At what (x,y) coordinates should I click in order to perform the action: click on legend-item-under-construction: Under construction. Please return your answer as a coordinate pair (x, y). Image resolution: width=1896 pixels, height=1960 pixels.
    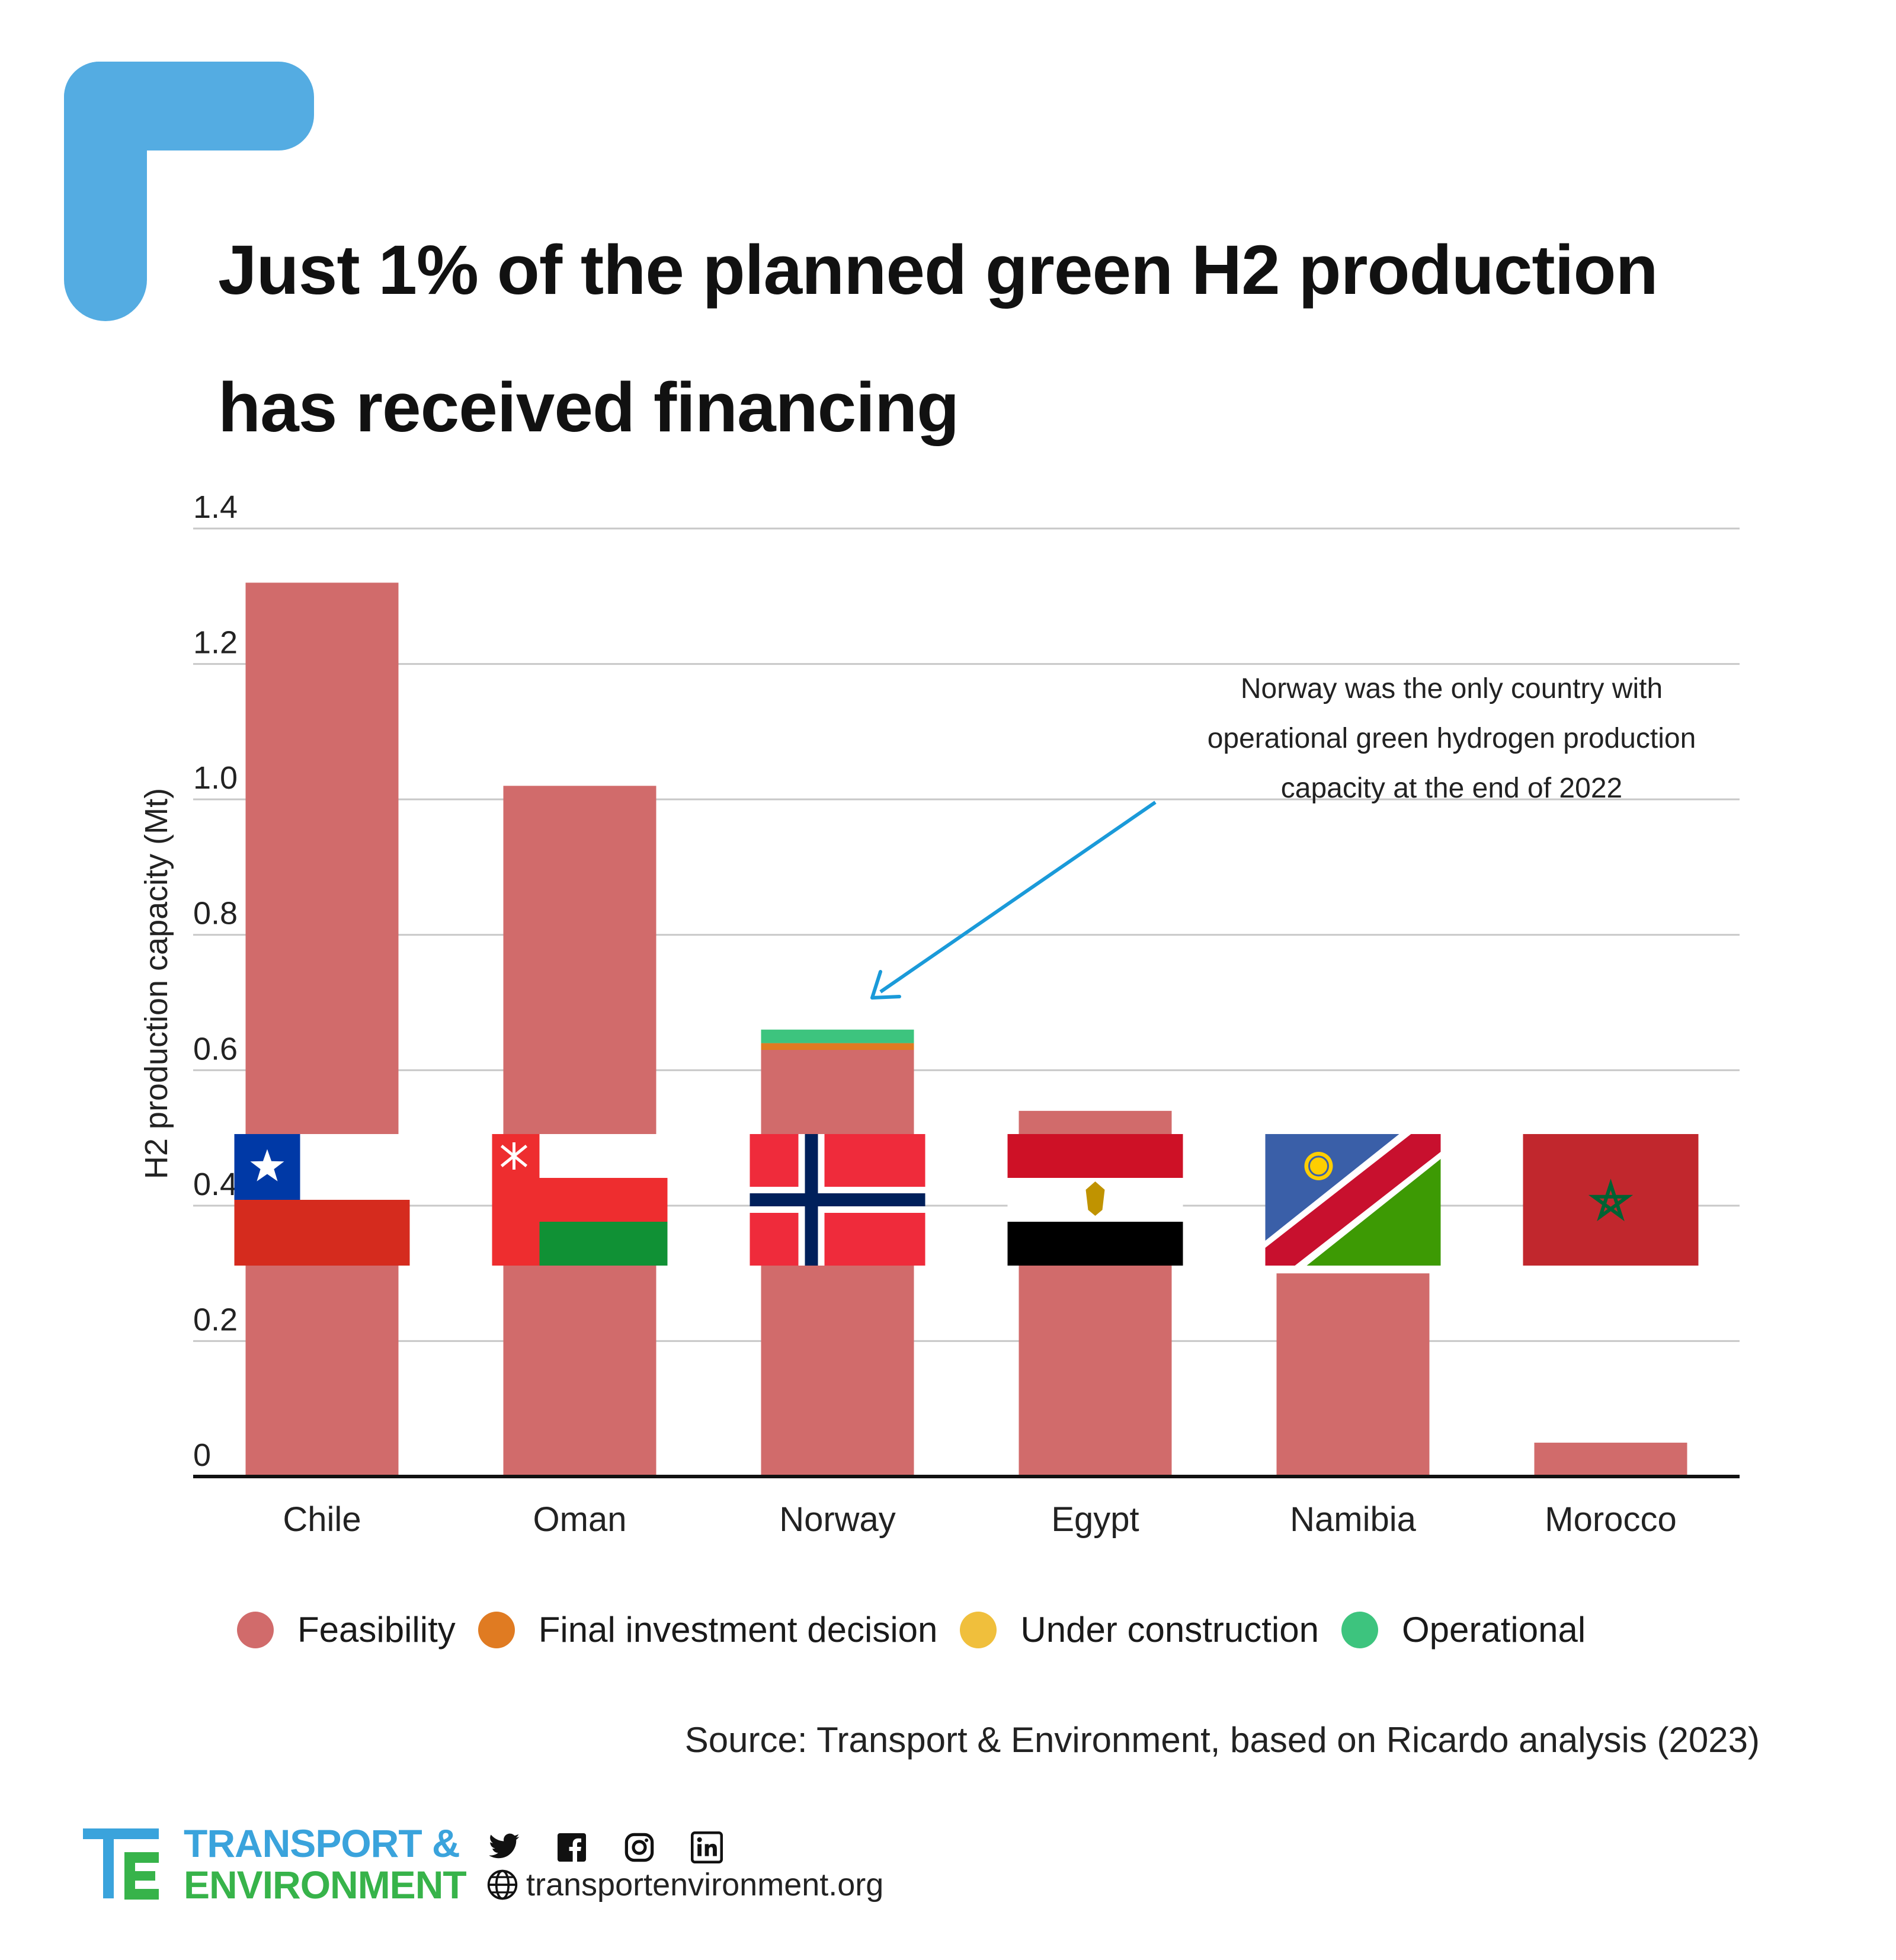
    Looking at the image, I should click on (1140, 1629).